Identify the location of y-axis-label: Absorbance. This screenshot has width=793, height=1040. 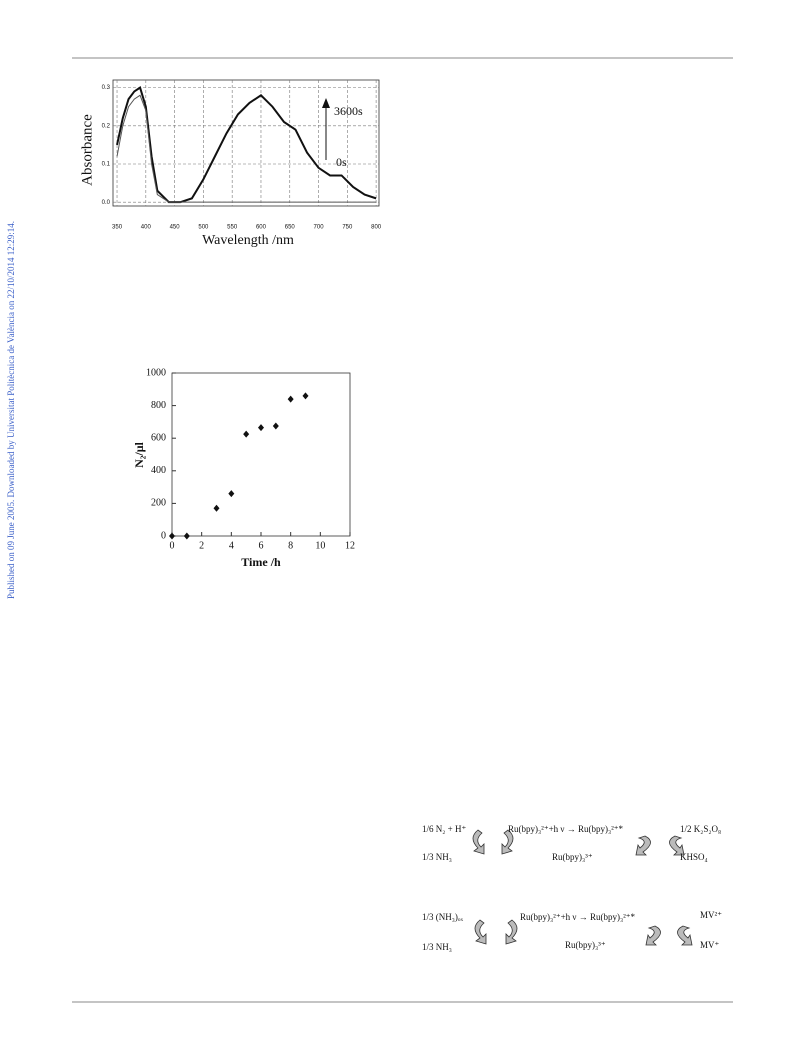
(87, 150).